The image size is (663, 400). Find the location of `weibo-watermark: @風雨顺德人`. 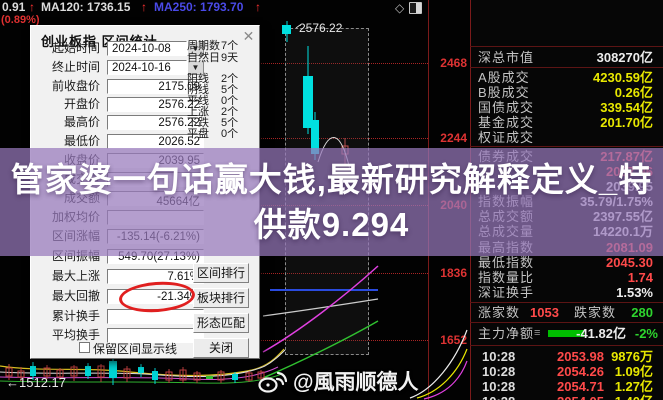

weibo-watermark: @風雨顺德人 is located at coordinates (337, 381).